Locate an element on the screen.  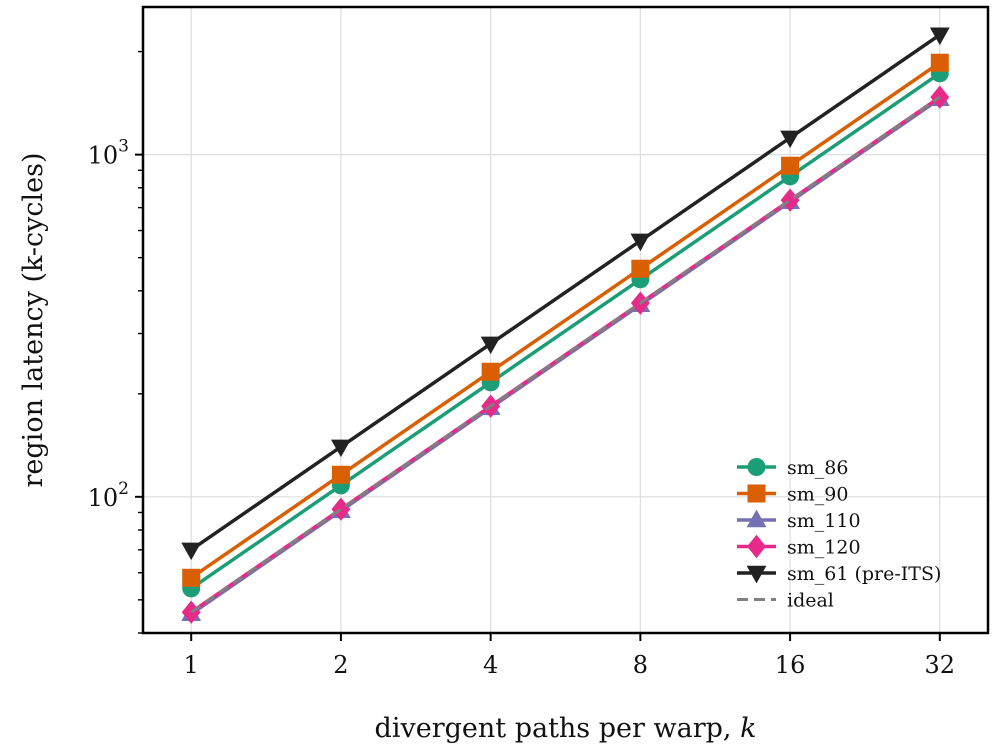
y-tick-label: 10³ is located at coordinates (108, 153).